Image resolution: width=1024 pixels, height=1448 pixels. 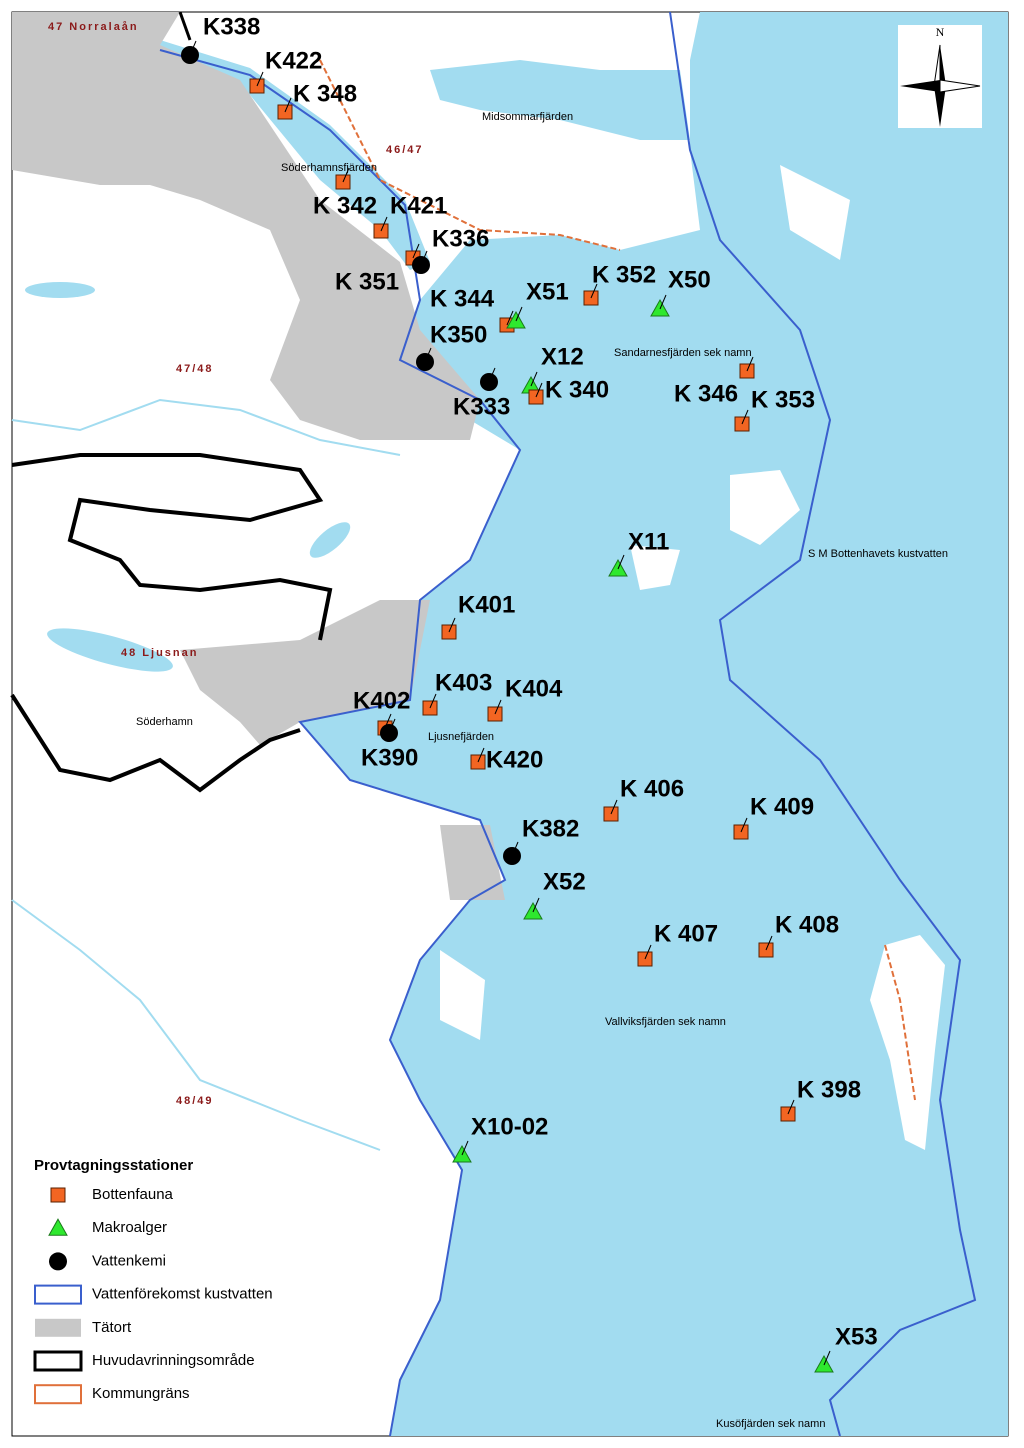 I want to click on area-label: Ljusnefjärden, so click(x=461, y=737).